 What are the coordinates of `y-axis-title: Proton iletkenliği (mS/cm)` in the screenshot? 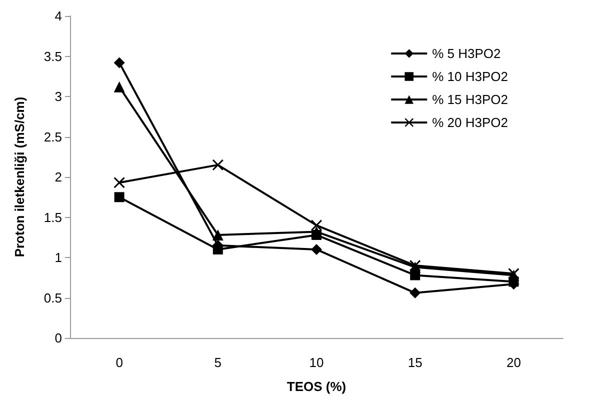 It's located at (19, 177).